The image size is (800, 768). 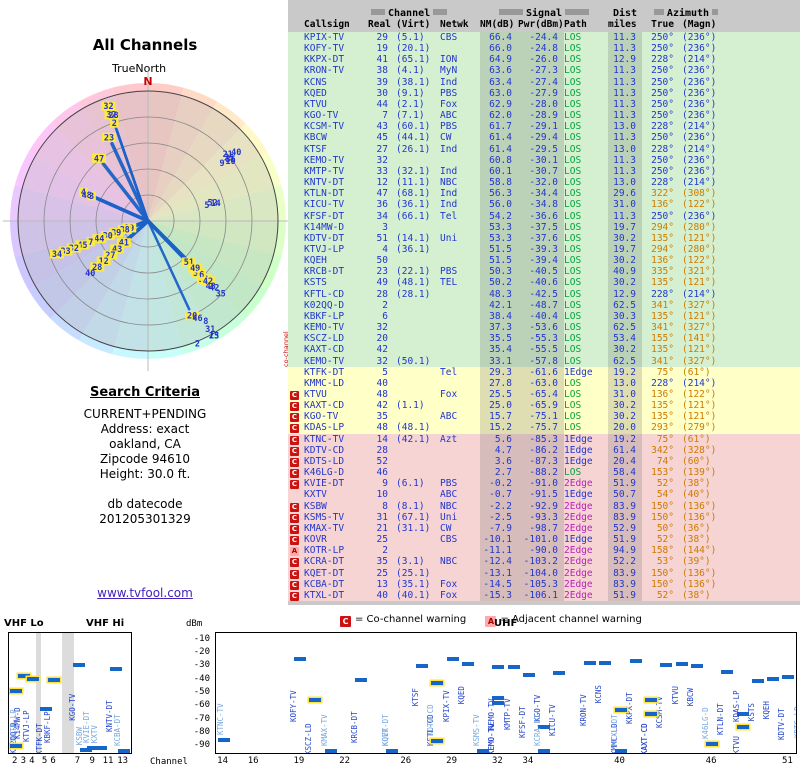 What do you see at coordinates (315, 495) in the screenshot?
I see `callsign: KXTV` at bounding box center [315, 495].